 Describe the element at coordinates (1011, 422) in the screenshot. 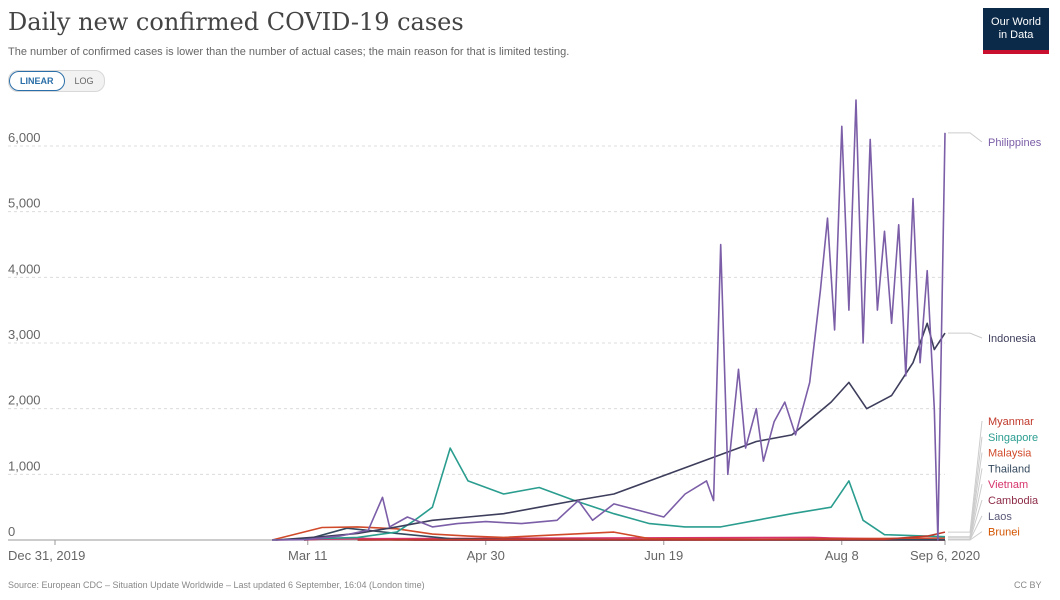

I see `legend-label-myanmar: Myanmar` at that location.